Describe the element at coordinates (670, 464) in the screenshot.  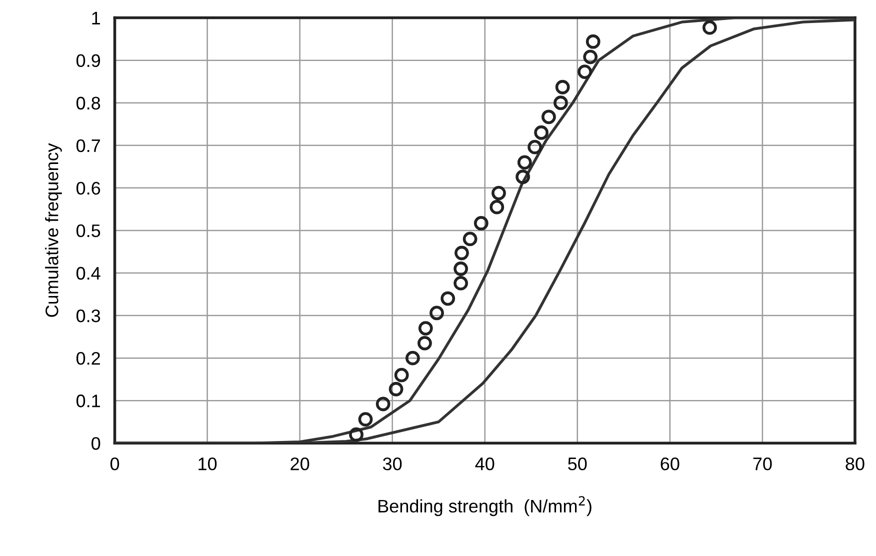
I see `x-tick-label: 60` at that location.